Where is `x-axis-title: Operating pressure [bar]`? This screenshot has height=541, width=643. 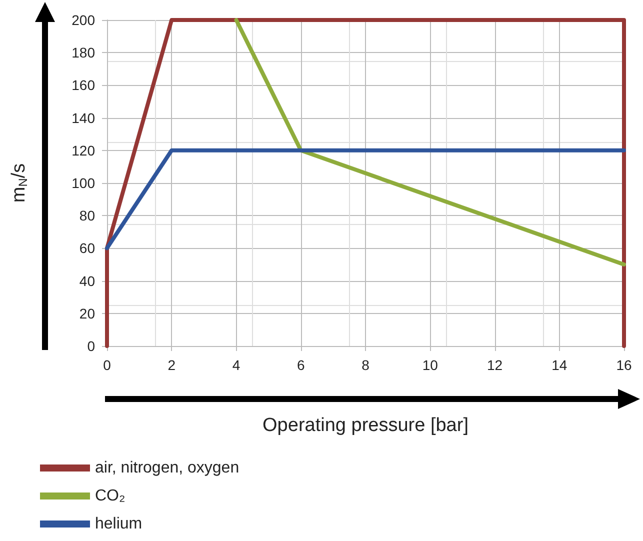 x-axis-title: Operating pressure [bar] is located at coordinates (365, 425).